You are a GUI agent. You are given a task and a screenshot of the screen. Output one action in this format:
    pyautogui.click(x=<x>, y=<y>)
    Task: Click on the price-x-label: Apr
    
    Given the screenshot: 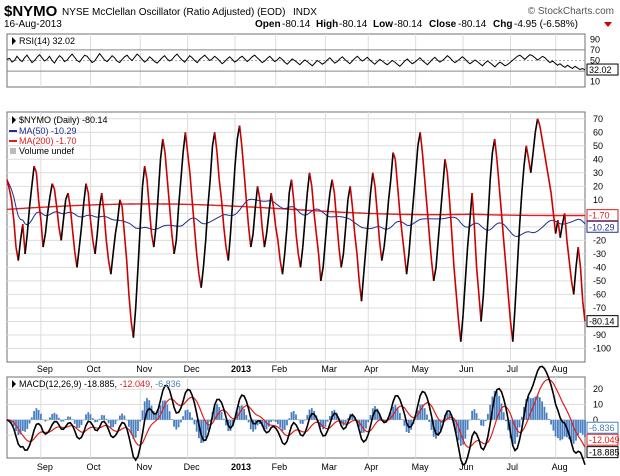 What is the action you would take?
    pyautogui.click(x=371, y=369)
    